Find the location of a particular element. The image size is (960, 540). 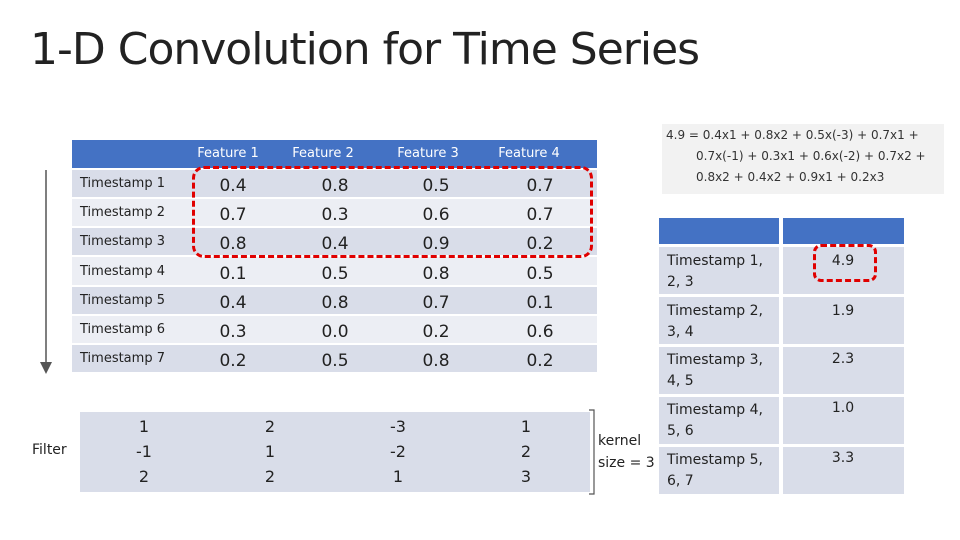

result-label-line: Timestamp 4, is located at coordinates (715, 410).